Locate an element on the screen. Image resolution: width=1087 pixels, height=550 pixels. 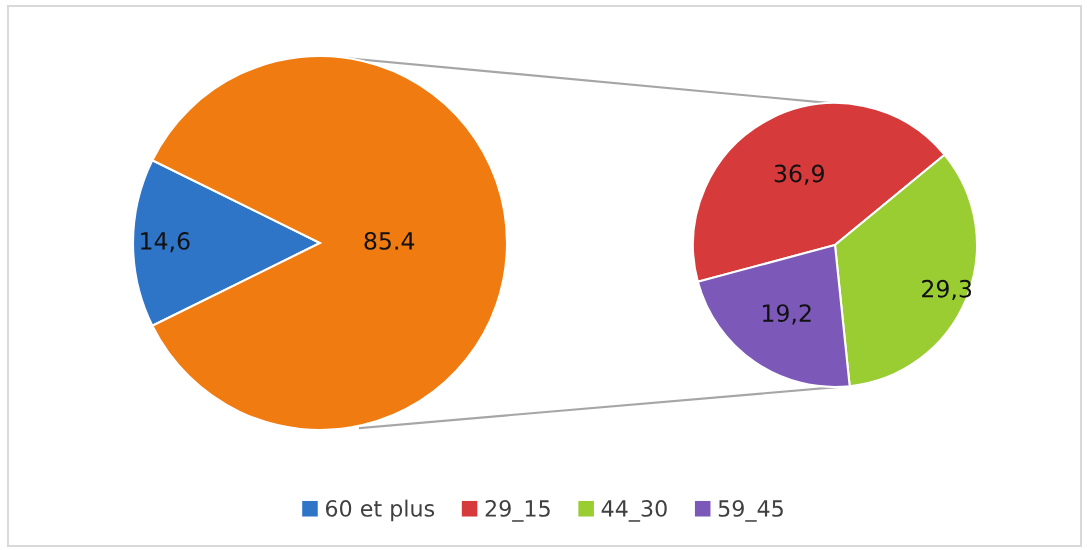
legend-label: 59_45 is located at coordinates (750, 511).